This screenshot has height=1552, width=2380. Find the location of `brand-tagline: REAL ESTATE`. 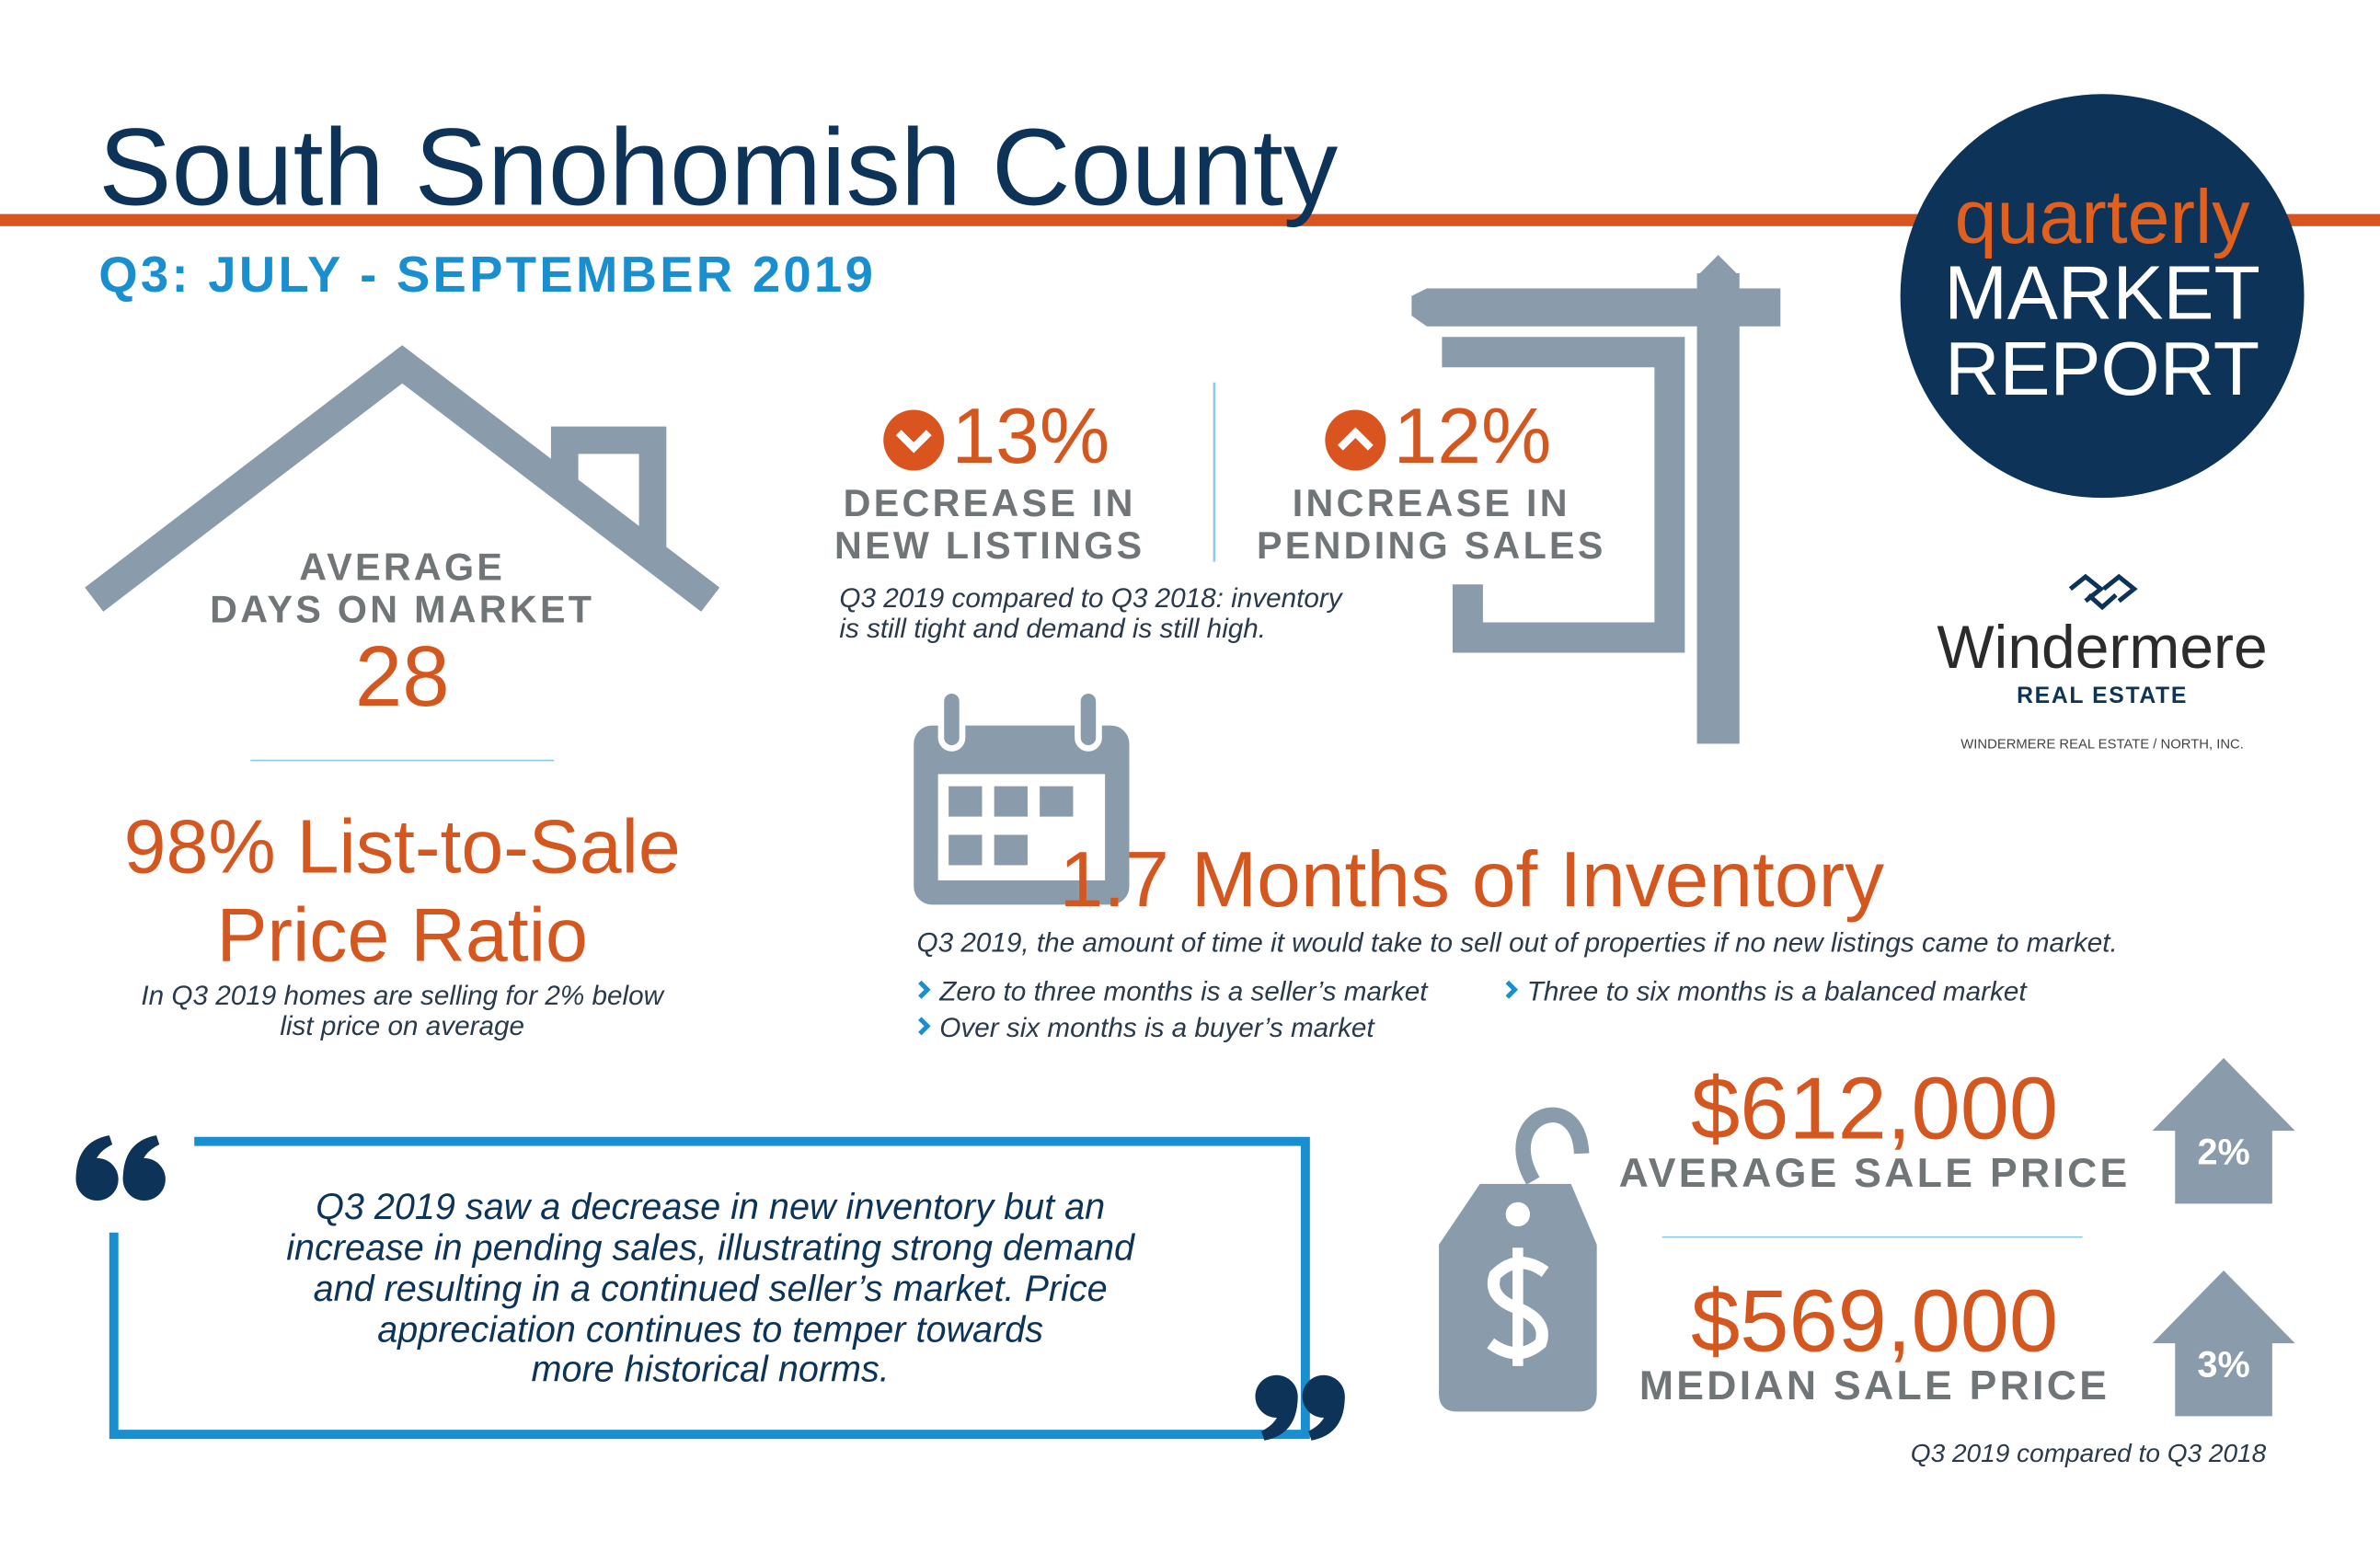

brand-tagline: REAL ESTATE is located at coordinates (2102, 696).